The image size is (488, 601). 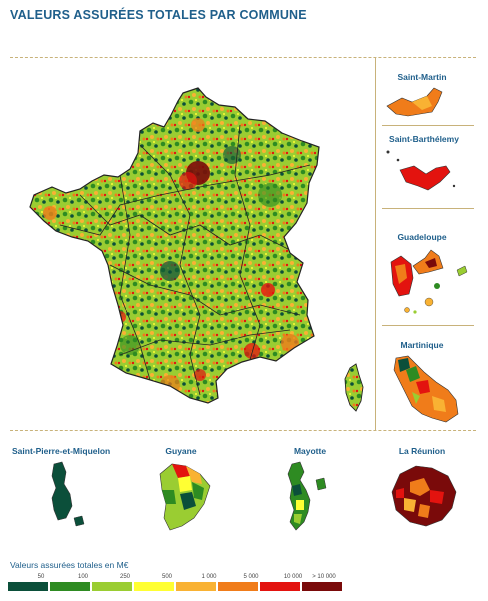 I want to click on corsica-shape, so click(x=354, y=387).